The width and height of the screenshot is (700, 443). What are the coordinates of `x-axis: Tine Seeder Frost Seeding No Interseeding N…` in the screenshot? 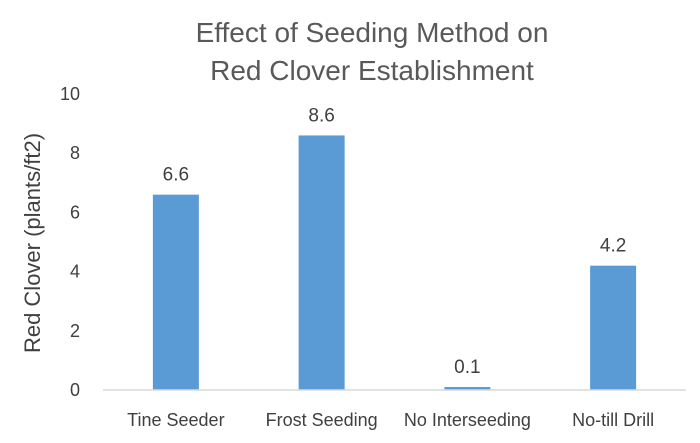 It's located at (390, 420).